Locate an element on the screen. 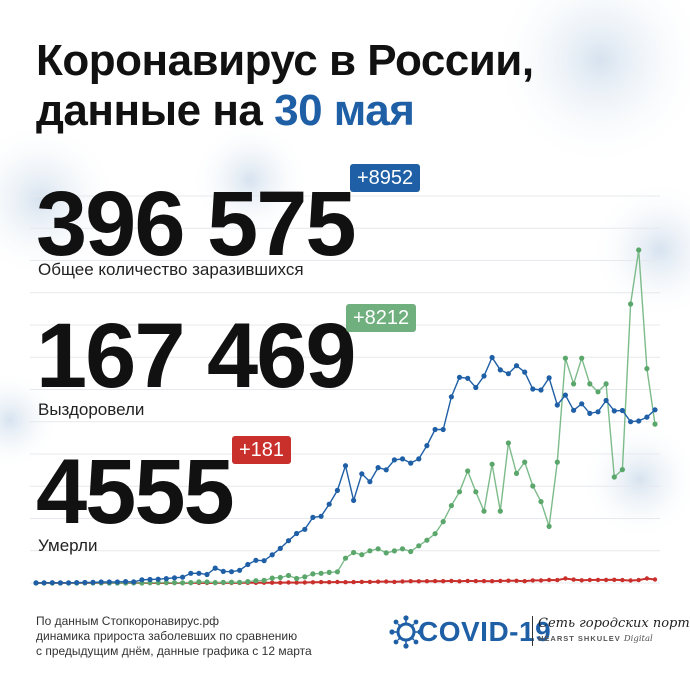 This screenshot has height=690, width=690. deaths-value: 4555 is located at coordinates (135, 492).